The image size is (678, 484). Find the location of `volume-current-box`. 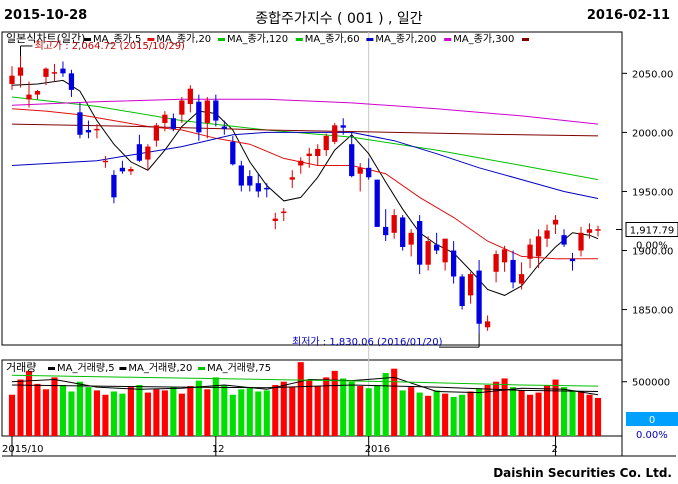

volume-current-box is located at coordinates (652, 419).